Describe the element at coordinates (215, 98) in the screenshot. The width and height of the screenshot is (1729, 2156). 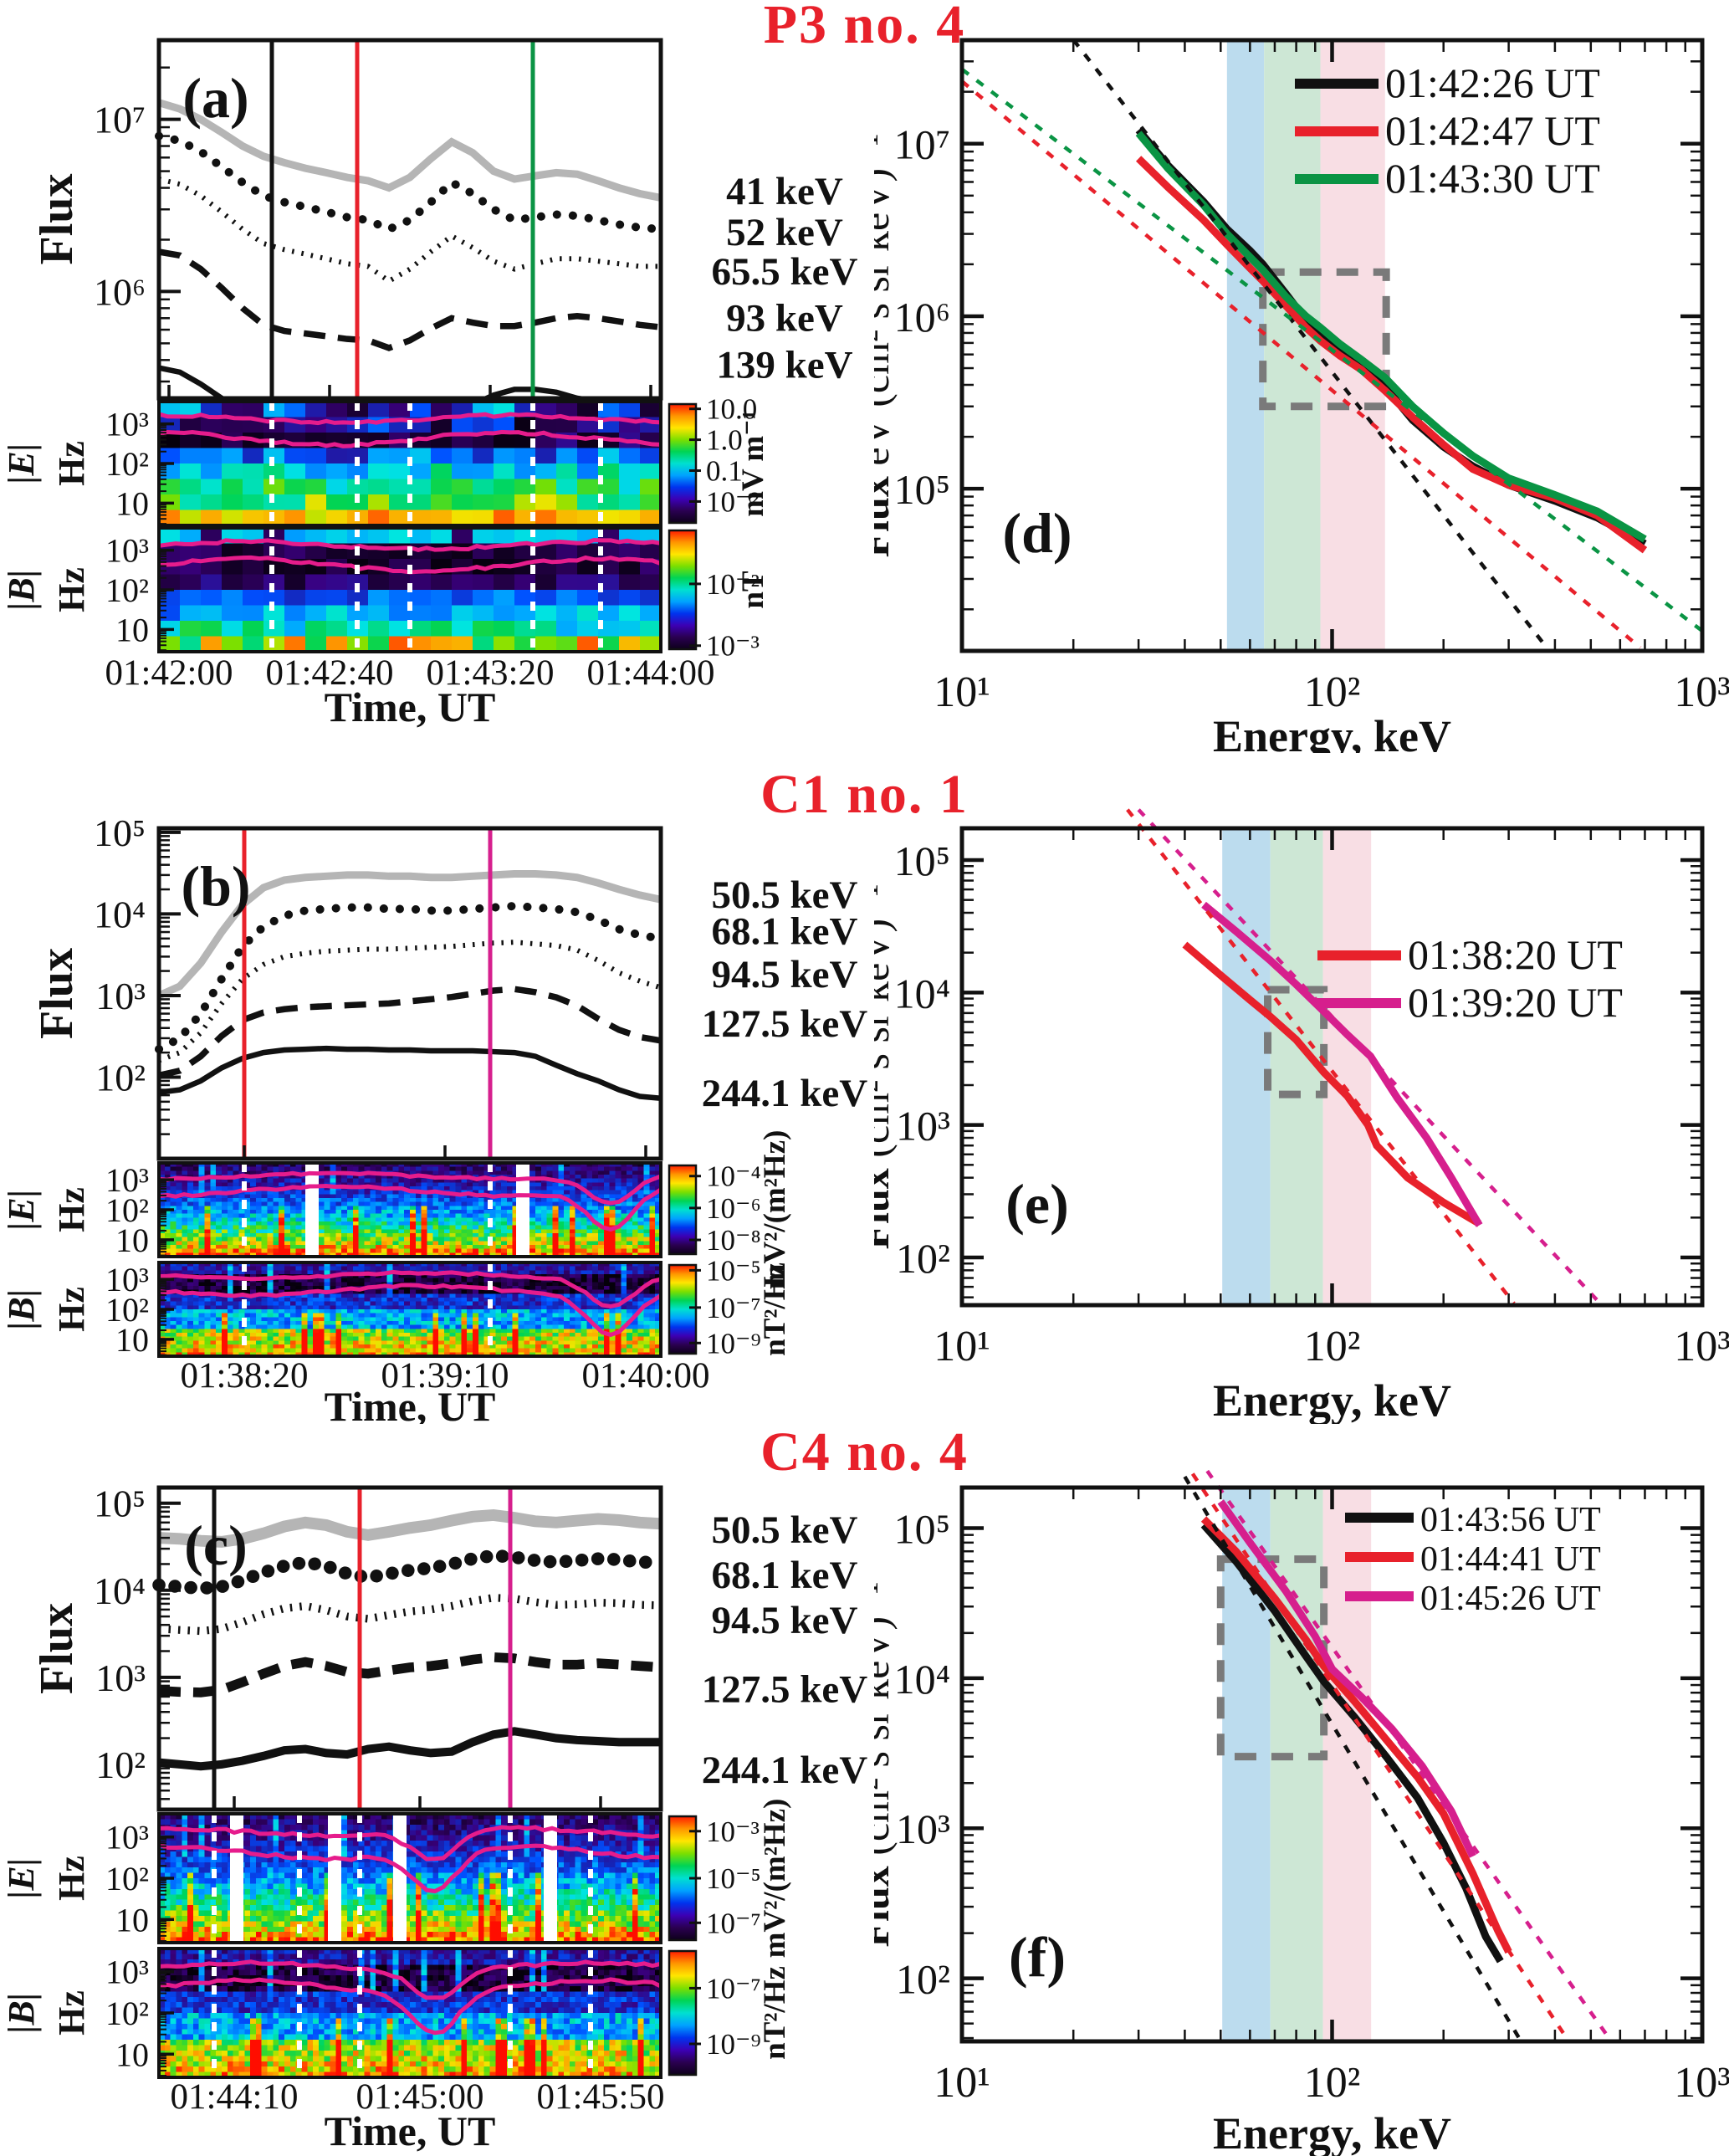
I see `panel-letter: (a)` at that location.